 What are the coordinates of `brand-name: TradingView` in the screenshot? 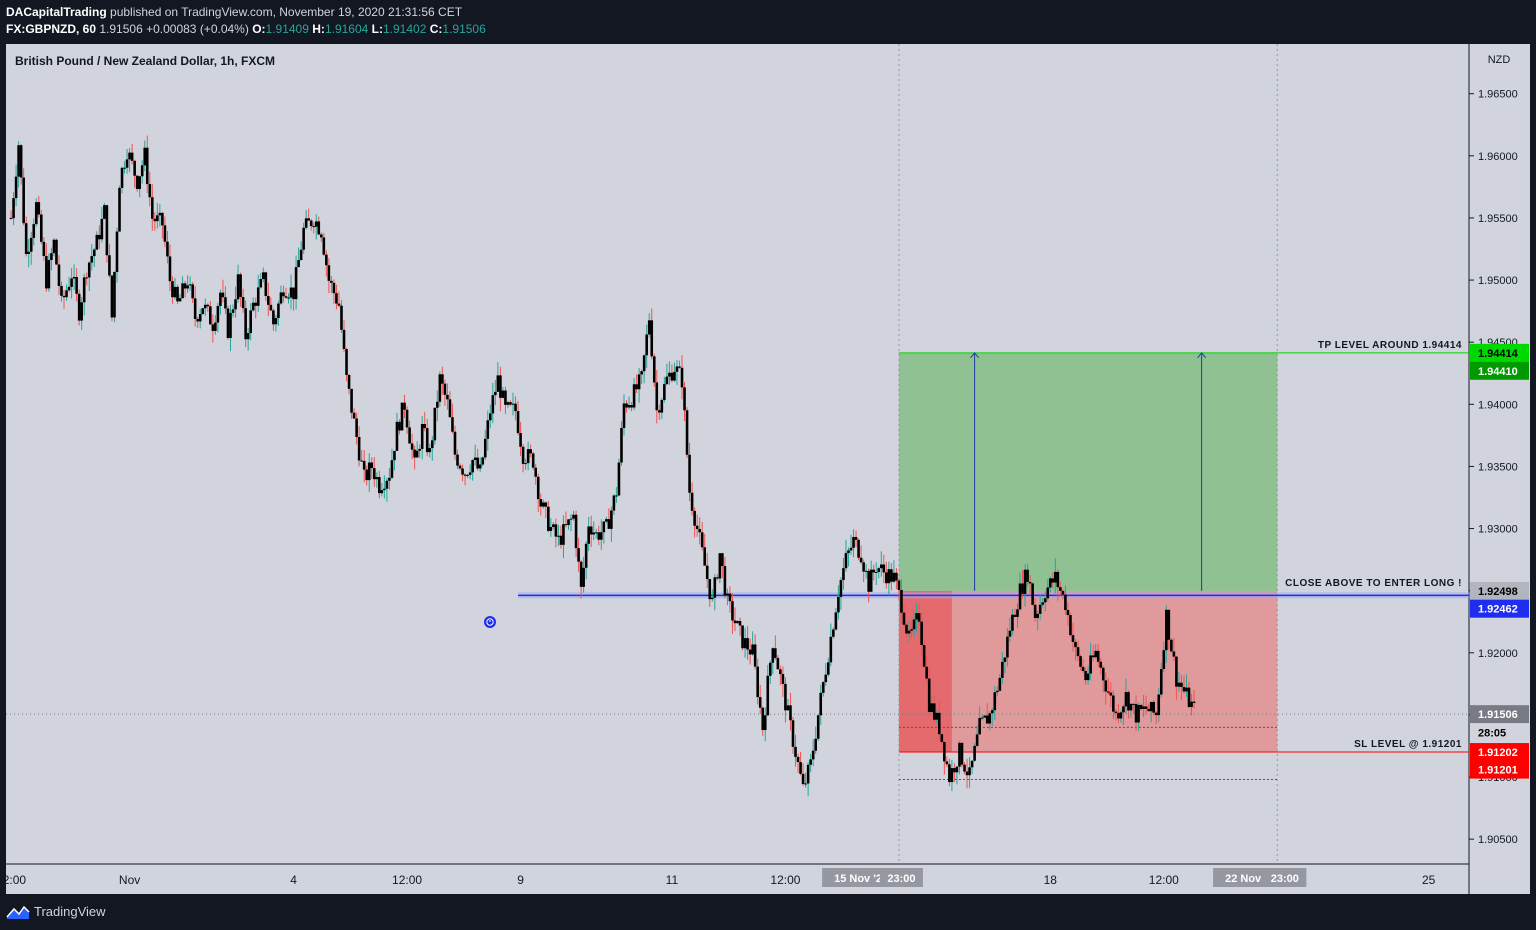 It's located at (70, 911).